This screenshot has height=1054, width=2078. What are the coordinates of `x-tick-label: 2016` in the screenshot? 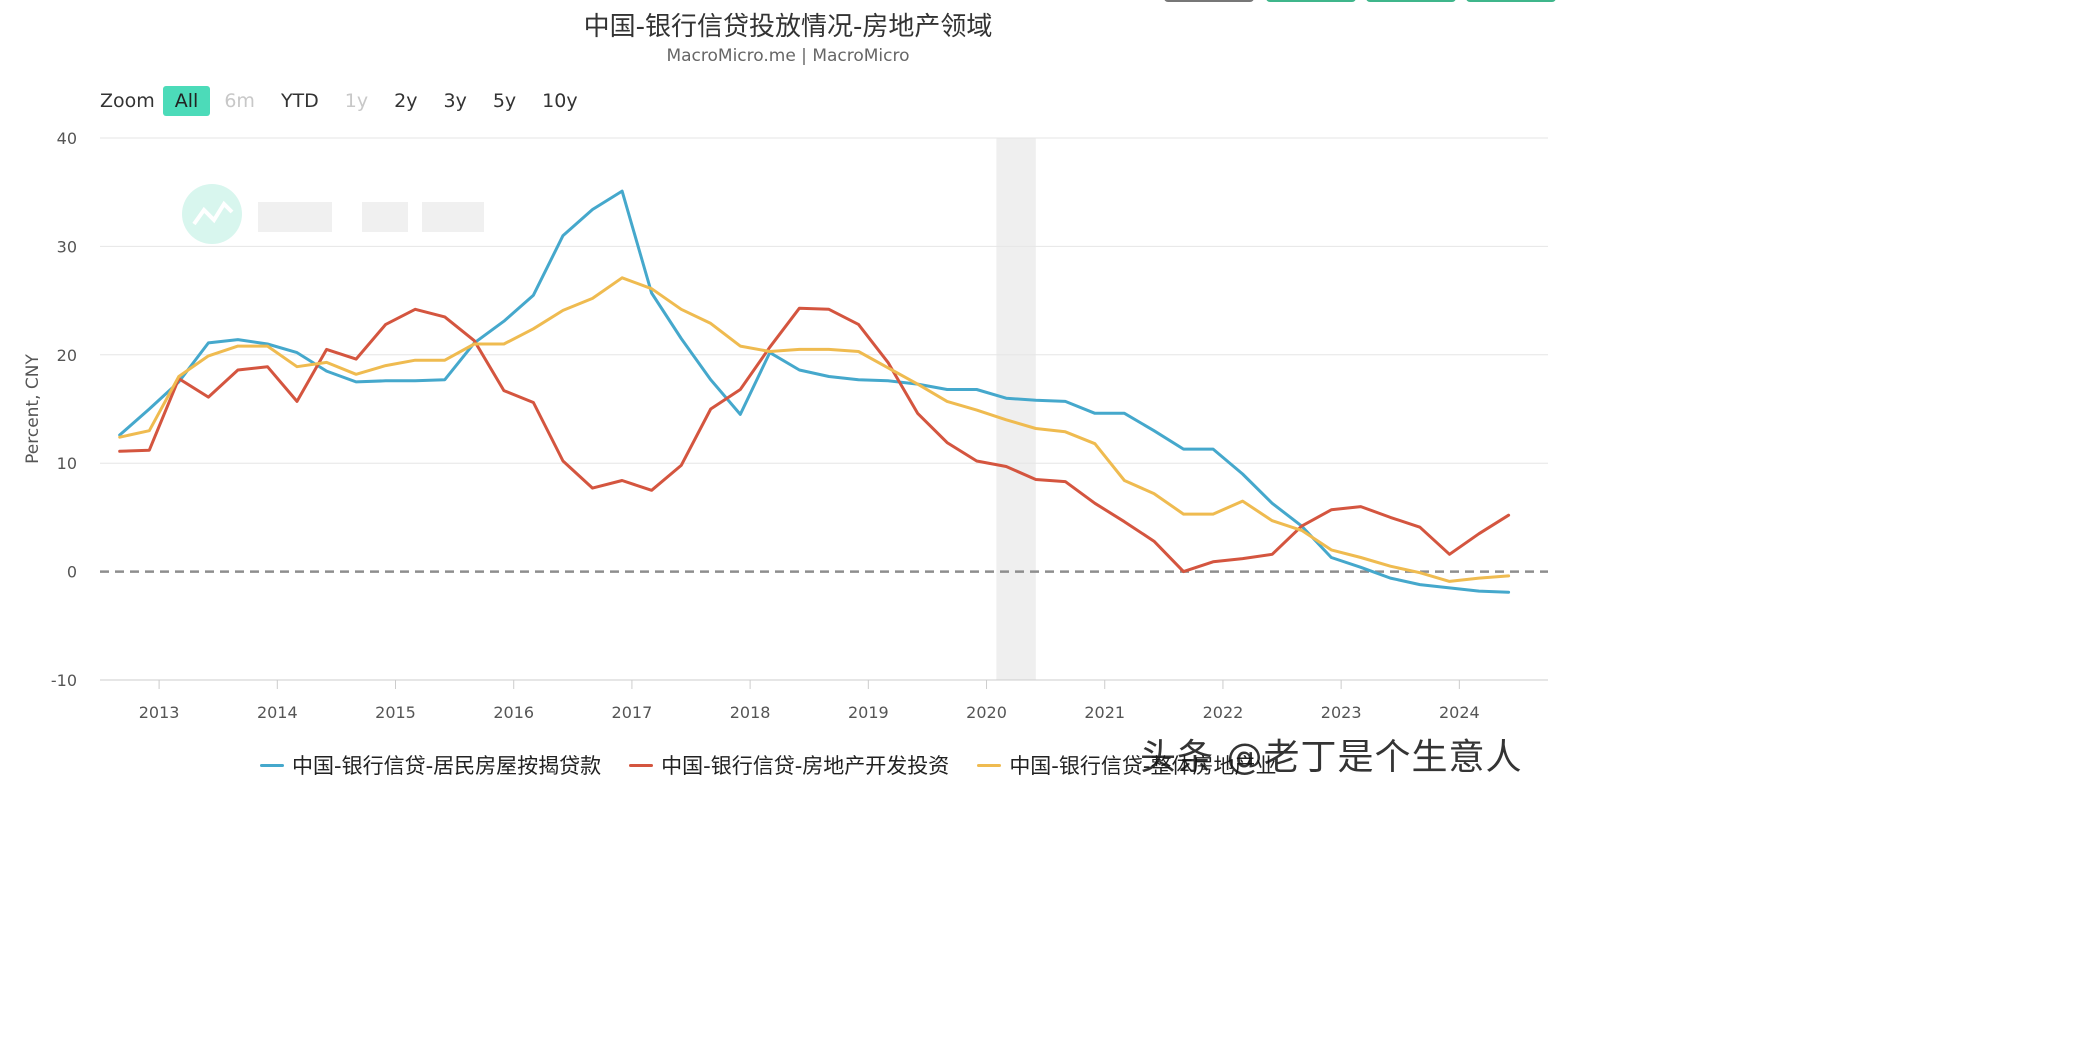 It's located at (513, 712).